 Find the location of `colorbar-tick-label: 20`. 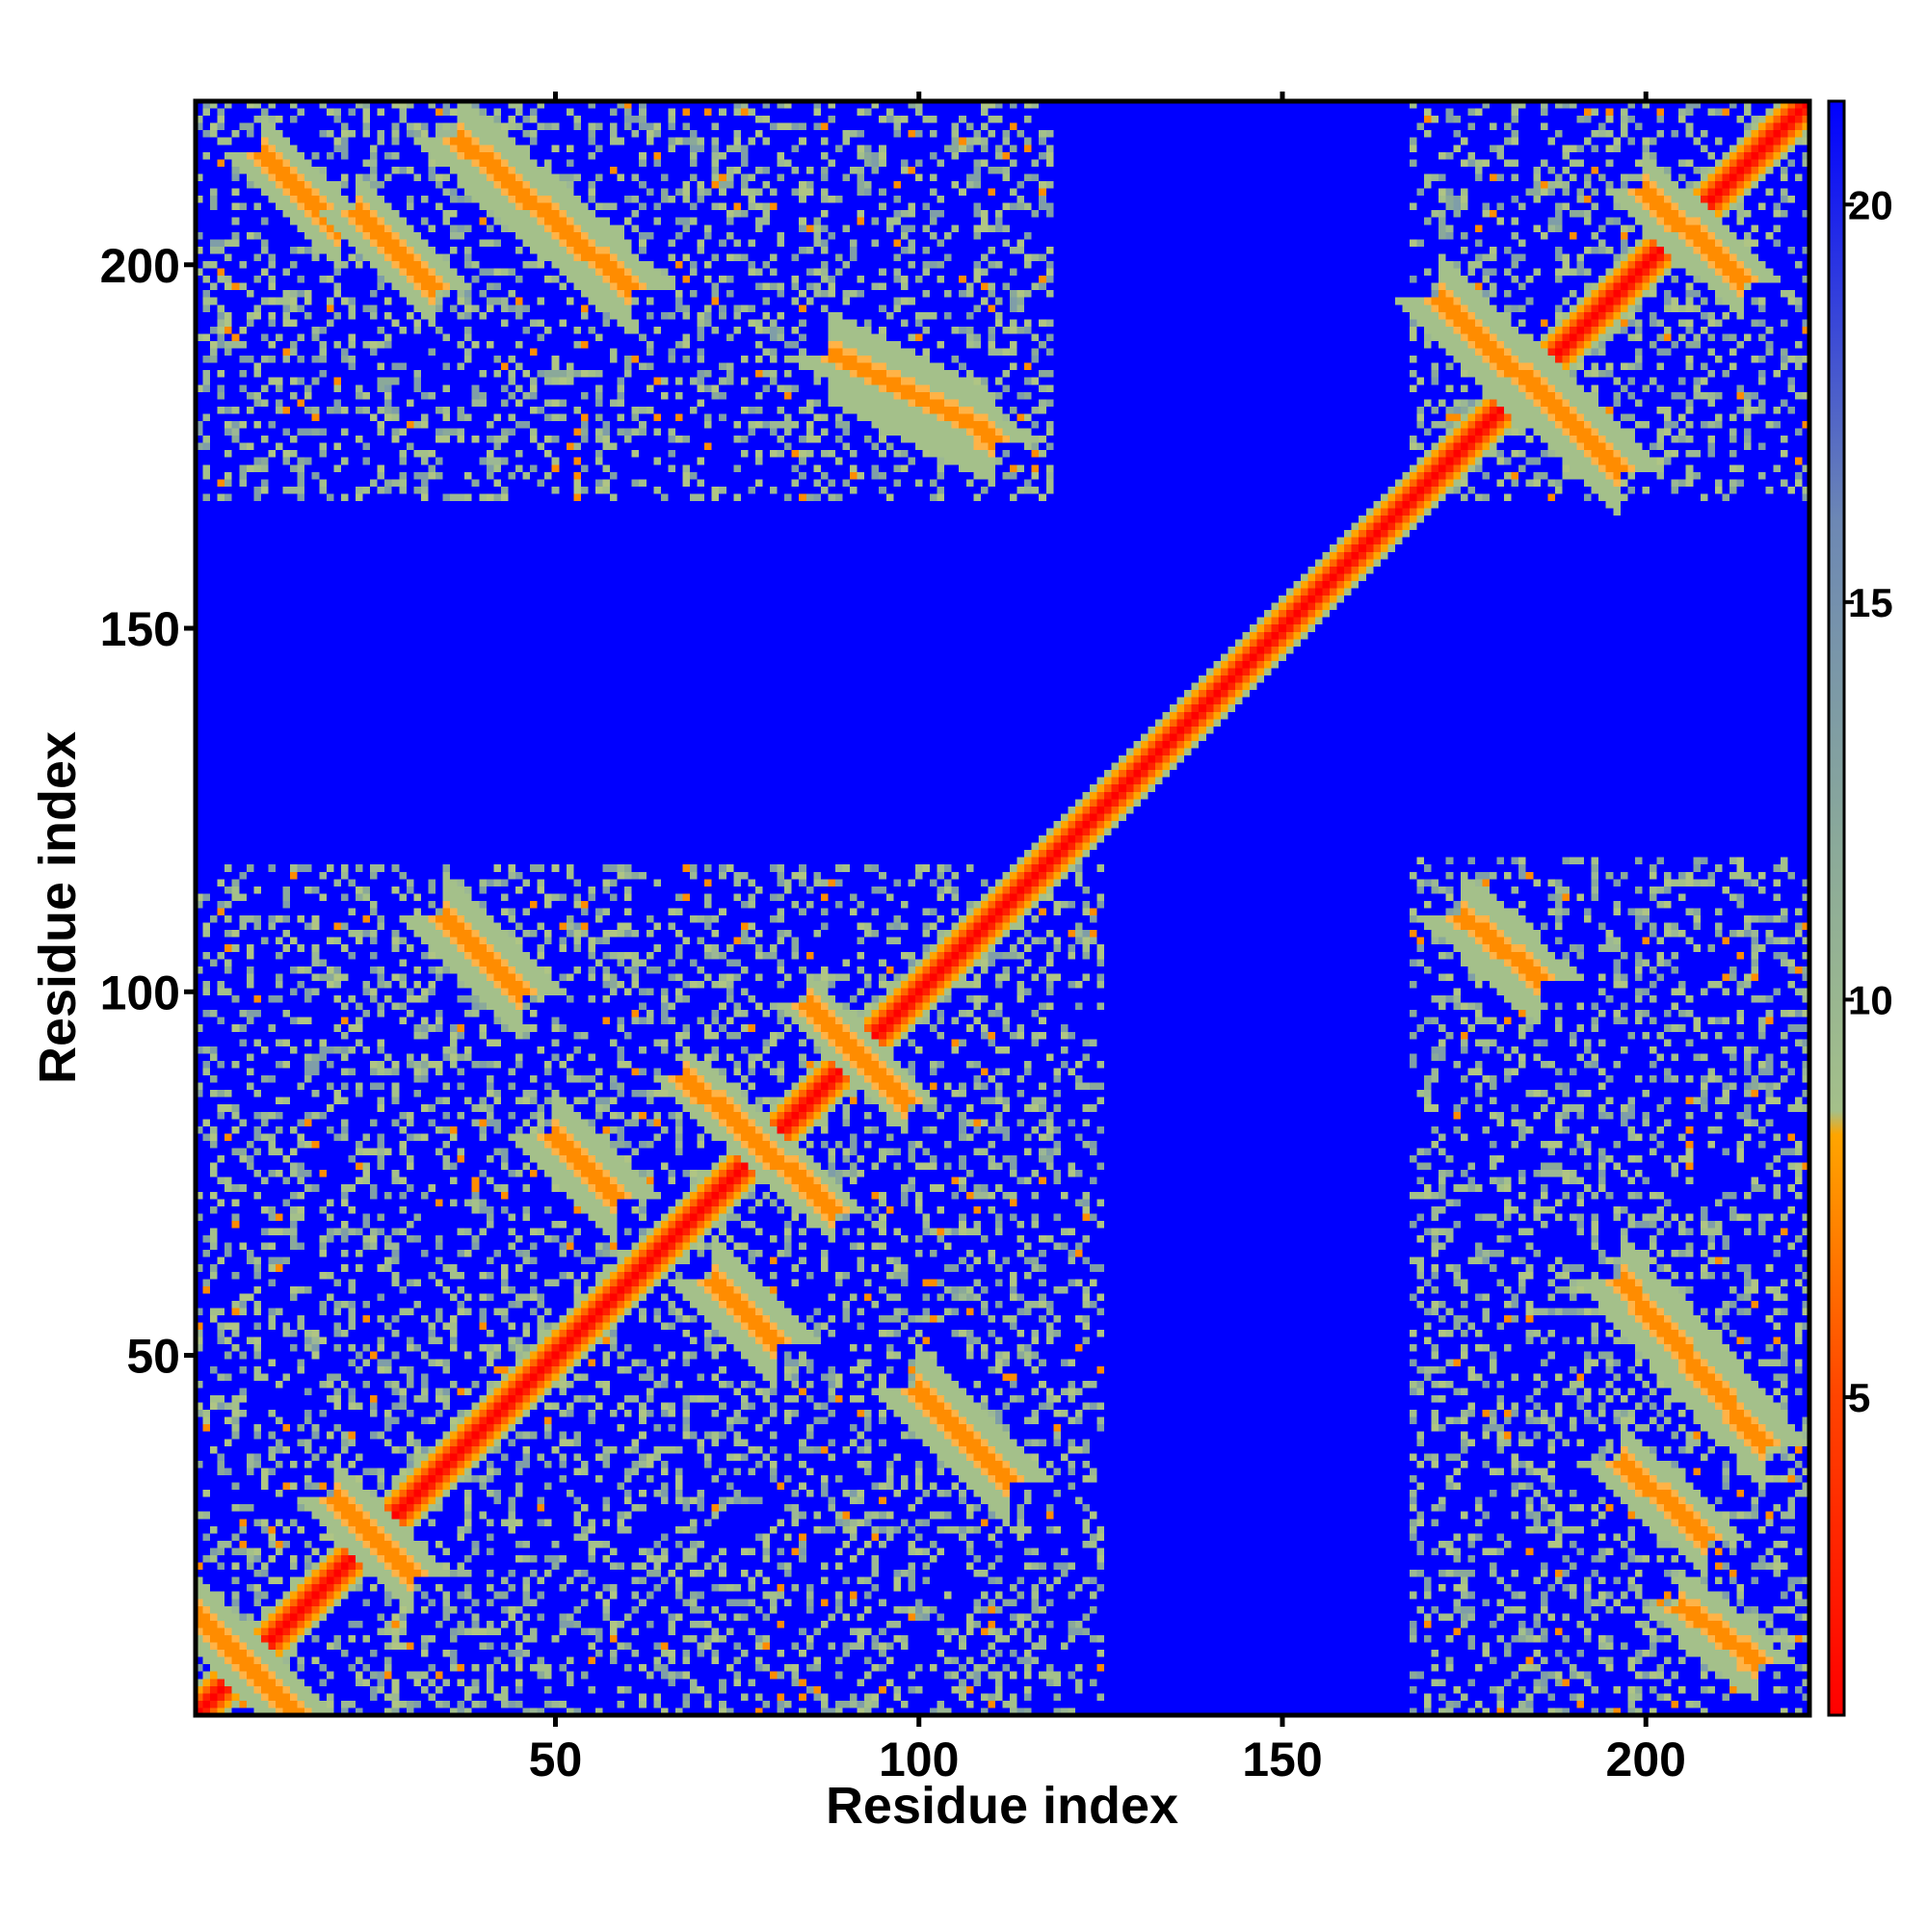

colorbar-tick-label: 20 is located at coordinates (1871, 204).